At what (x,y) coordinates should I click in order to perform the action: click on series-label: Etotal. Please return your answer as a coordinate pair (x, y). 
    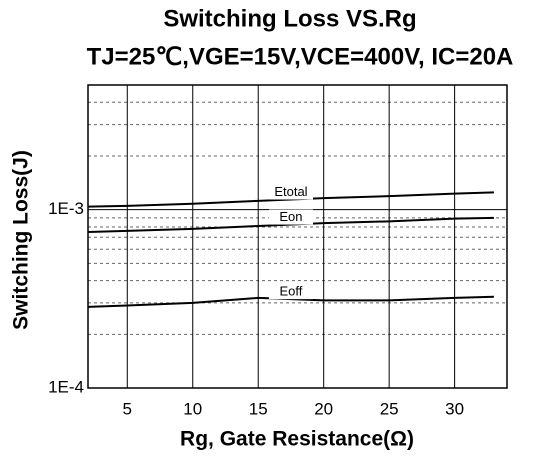
    Looking at the image, I should click on (290, 191).